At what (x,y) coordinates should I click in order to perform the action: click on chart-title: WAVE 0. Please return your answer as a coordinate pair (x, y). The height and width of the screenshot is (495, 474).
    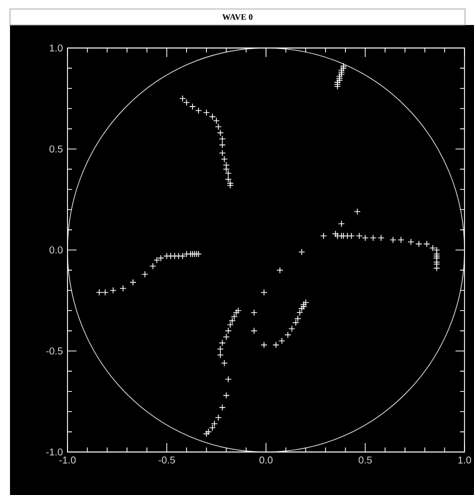
    Looking at the image, I should click on (237, 17).